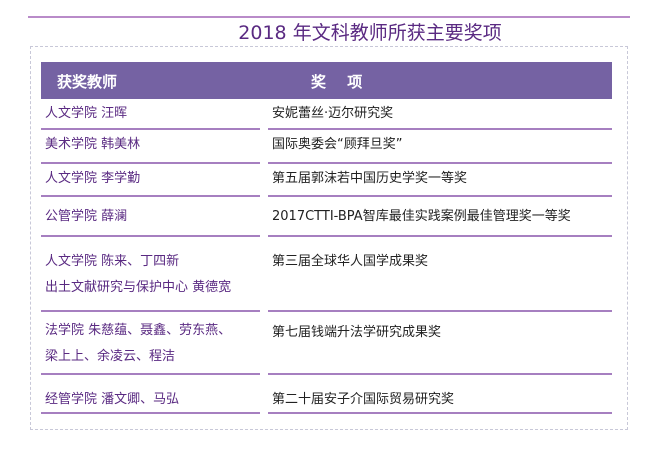 The image size is (650, 454). I want to click on table-row: 人文学院 陈来、丁四新 出土文献研究与保护中心 黄德宽 第三届全球华人国学成果奖, so click(326, 274).